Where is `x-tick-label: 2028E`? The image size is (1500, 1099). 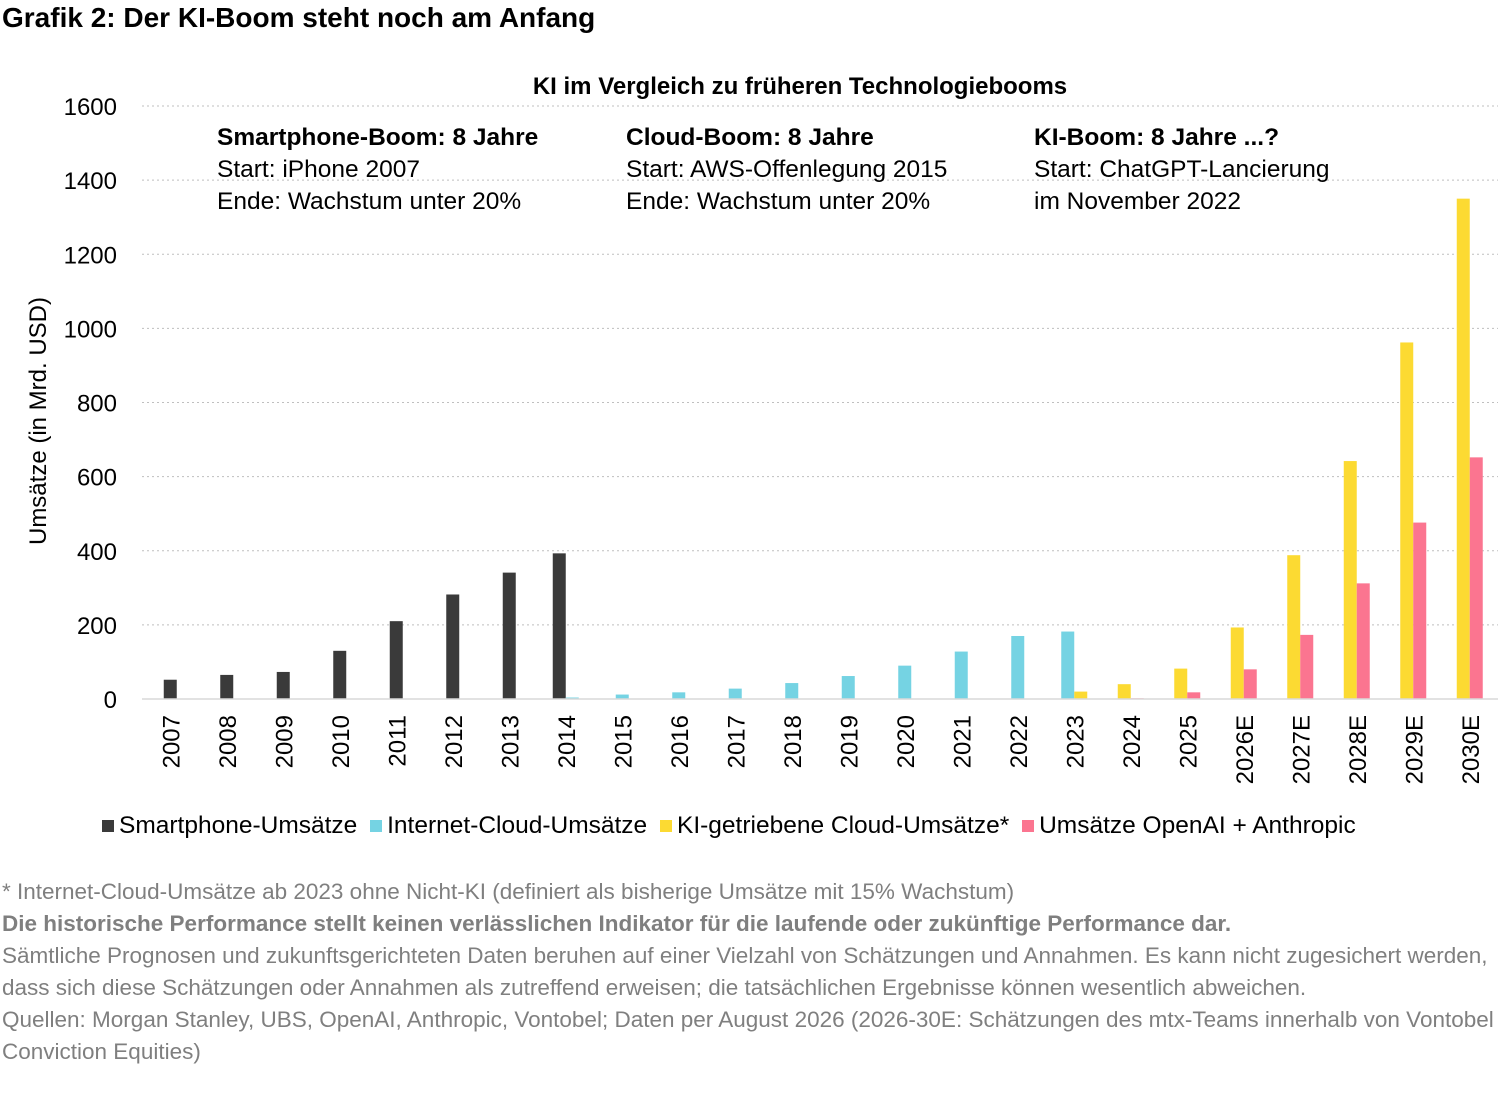
x-tick-label: 2028E is located at coordinates (1358, 749).